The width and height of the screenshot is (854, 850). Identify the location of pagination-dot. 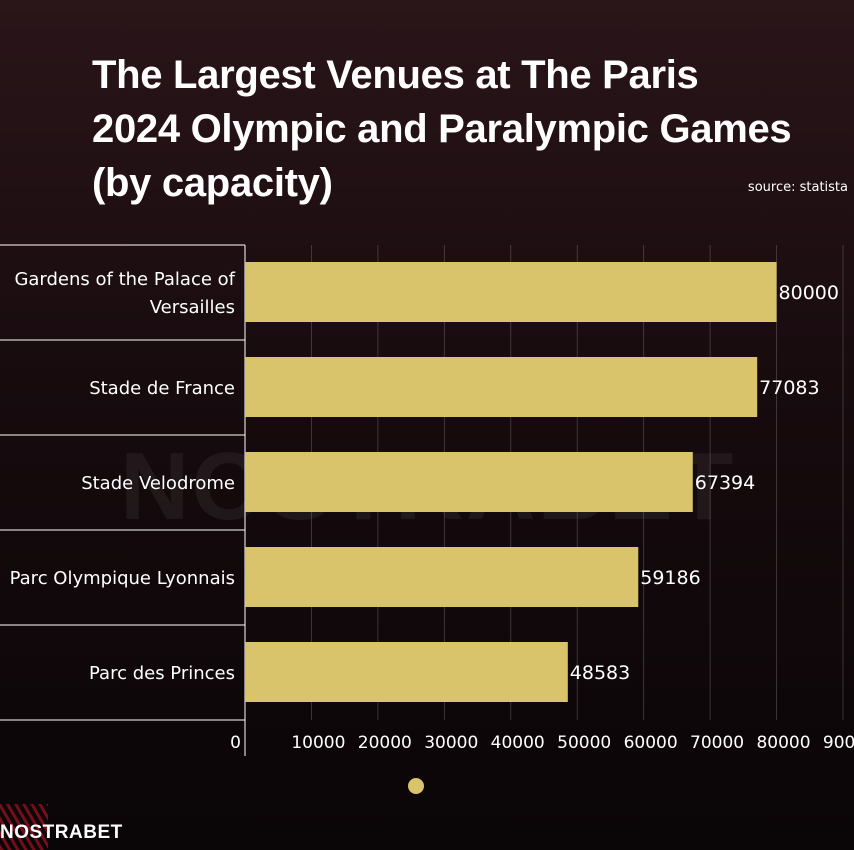
(416, 786).